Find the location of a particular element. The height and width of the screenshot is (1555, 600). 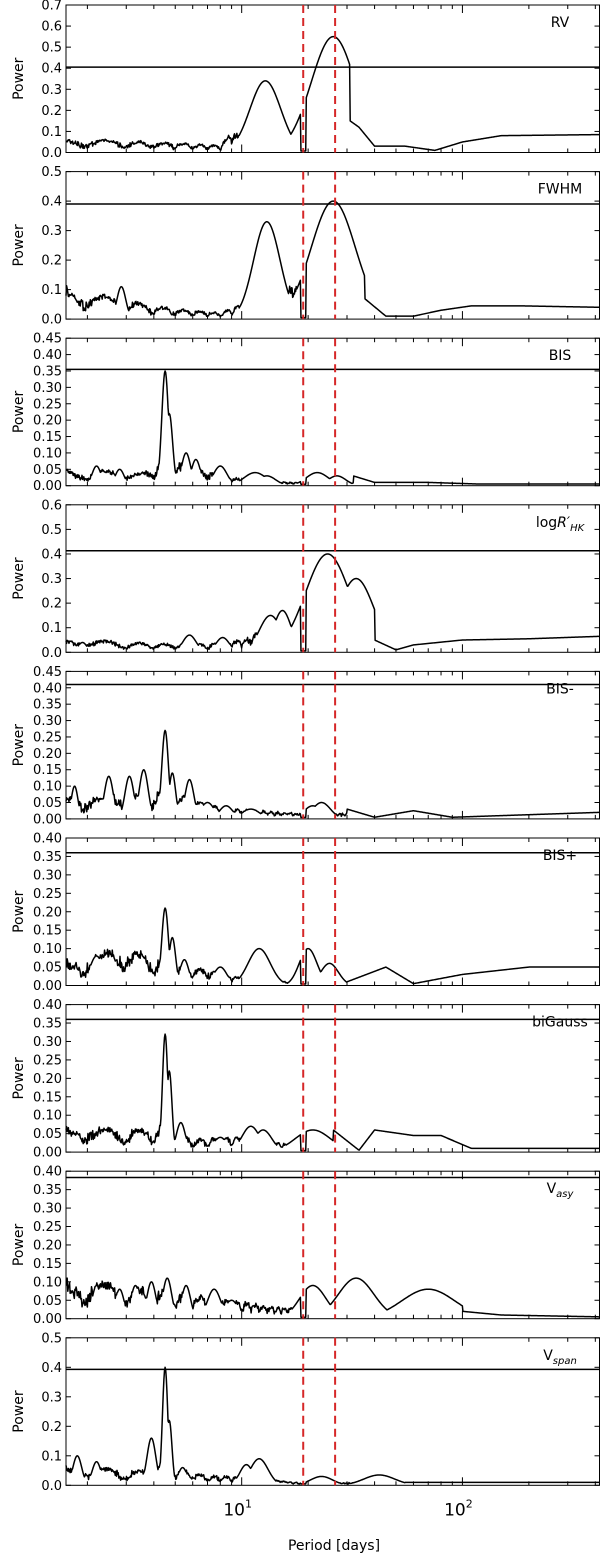

panel-4: 0.0 0.1 0.2 0.3 0.4 0.5 0.6 Power logR′HK is located at coordinates (305, 579).